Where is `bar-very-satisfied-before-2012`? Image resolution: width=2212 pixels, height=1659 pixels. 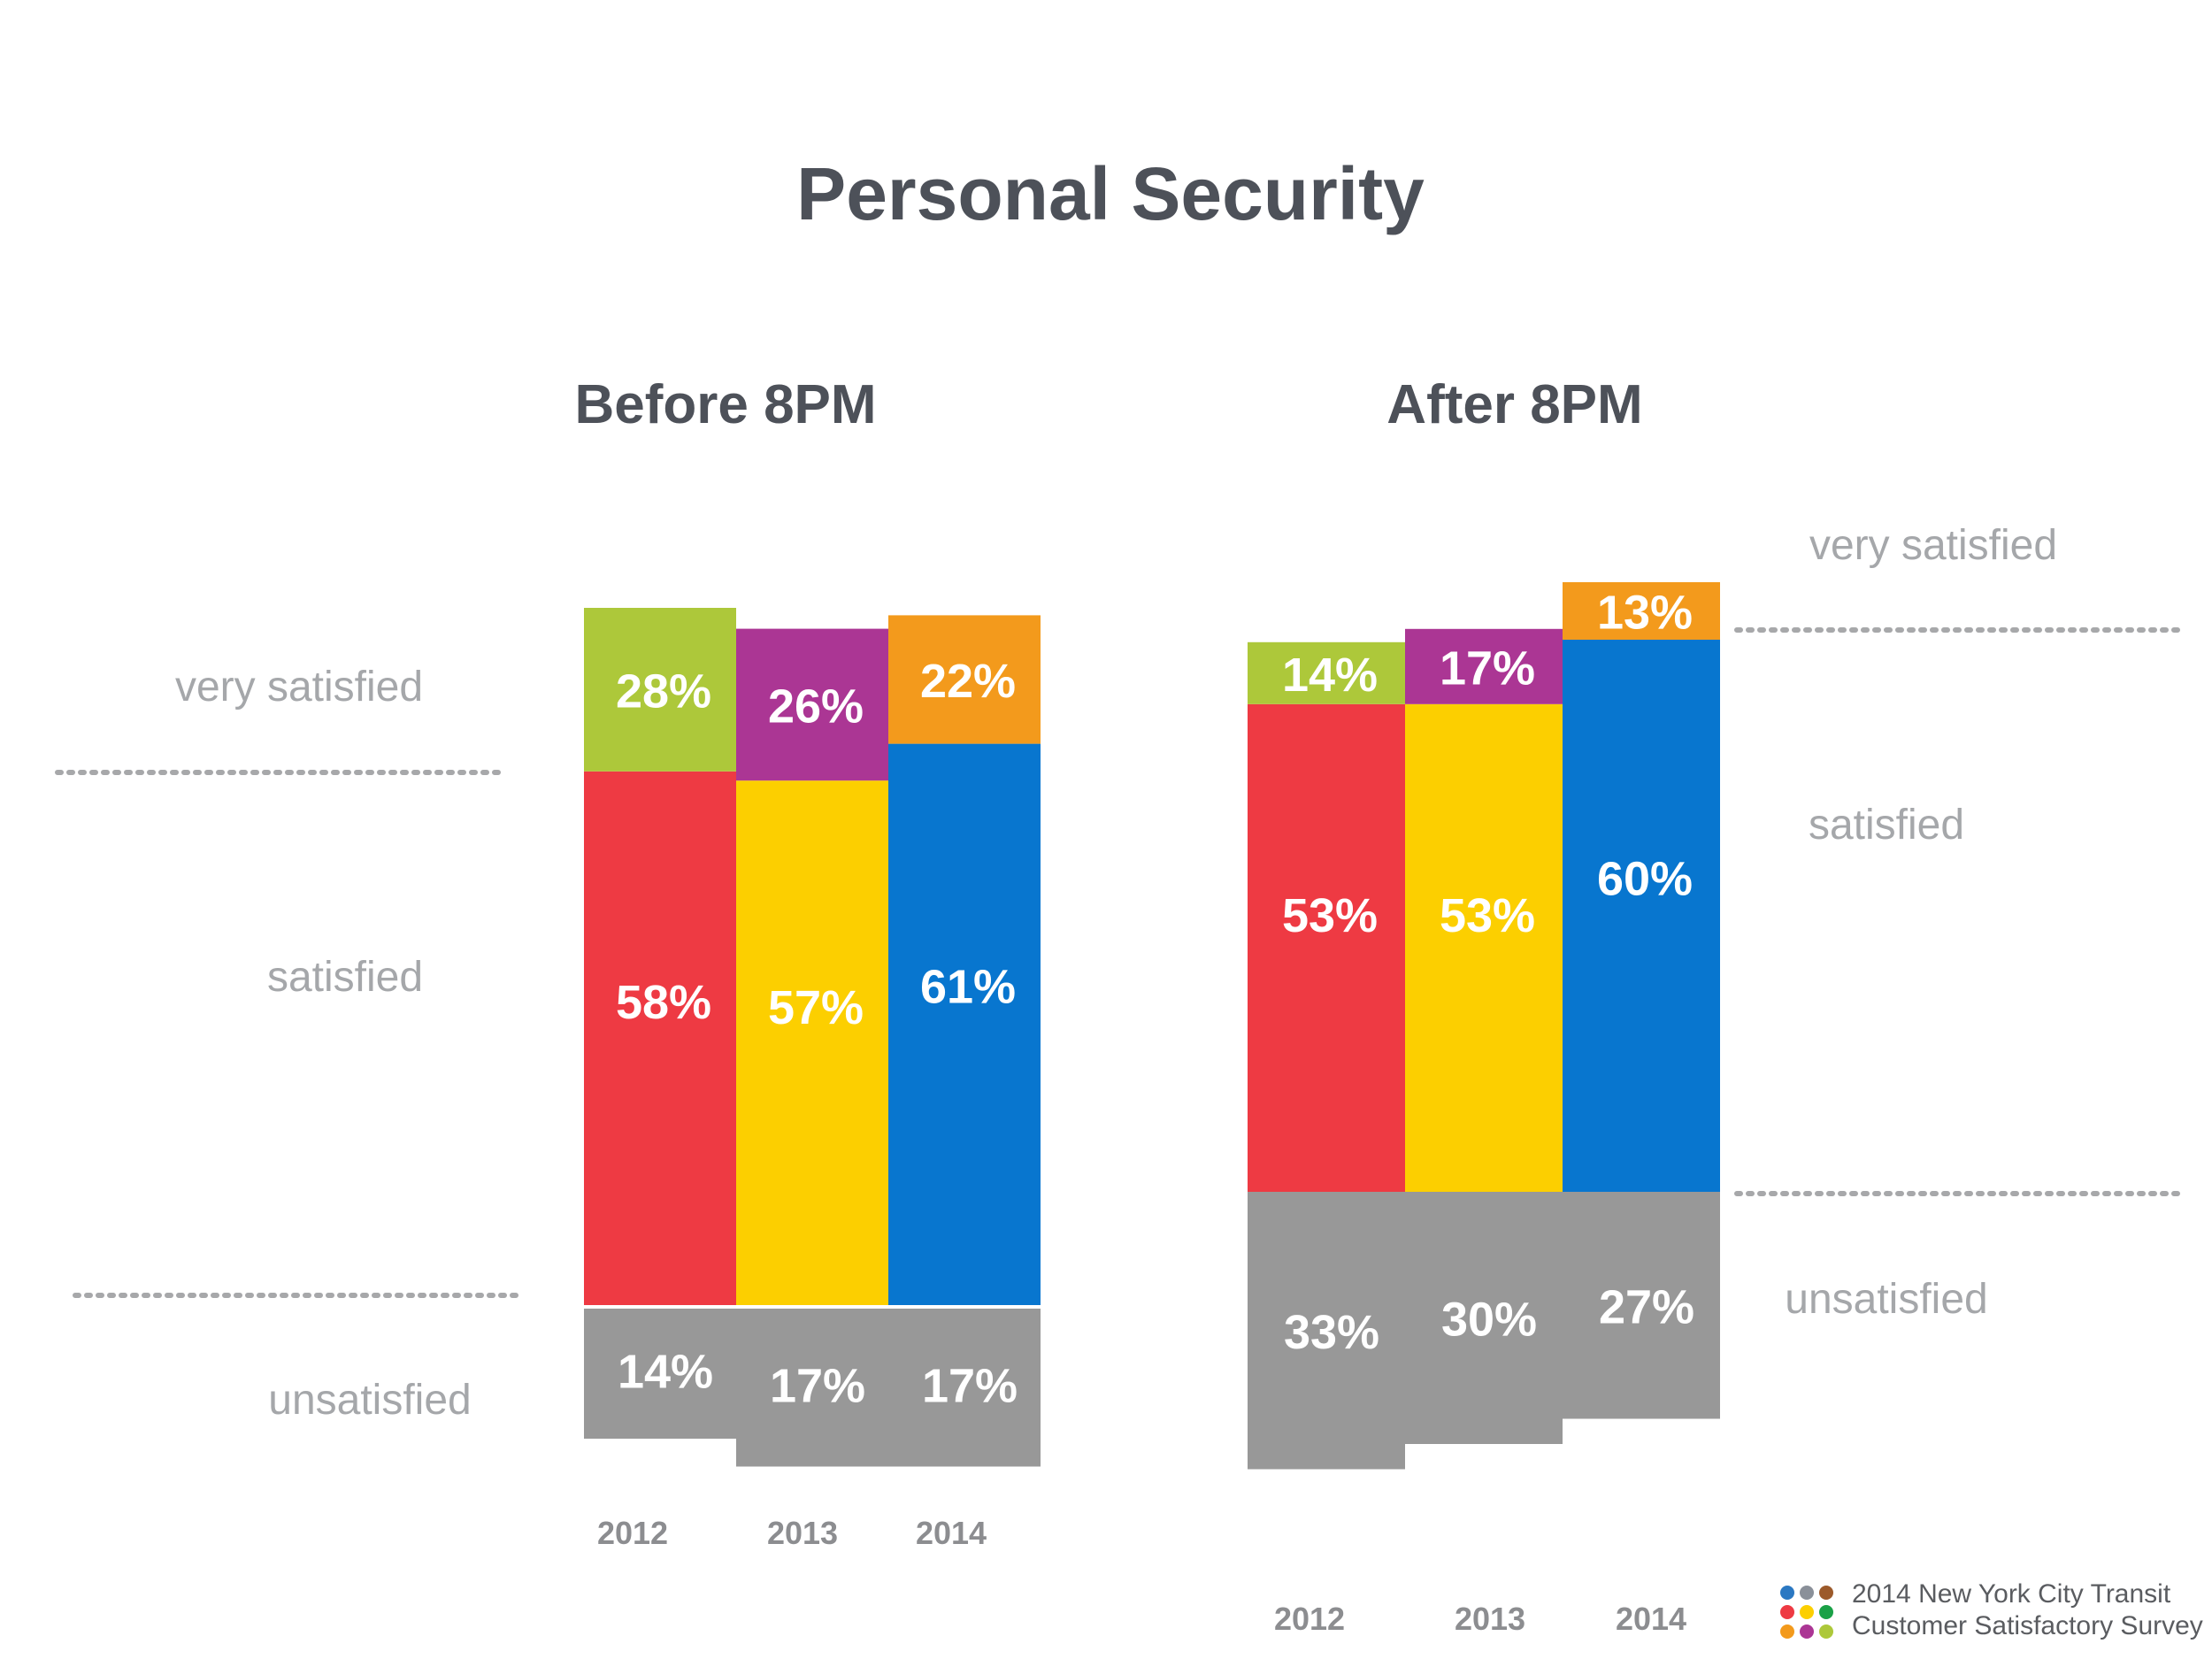 bar-very-satisfied-before-2012 is located at coordinates (660, 690).